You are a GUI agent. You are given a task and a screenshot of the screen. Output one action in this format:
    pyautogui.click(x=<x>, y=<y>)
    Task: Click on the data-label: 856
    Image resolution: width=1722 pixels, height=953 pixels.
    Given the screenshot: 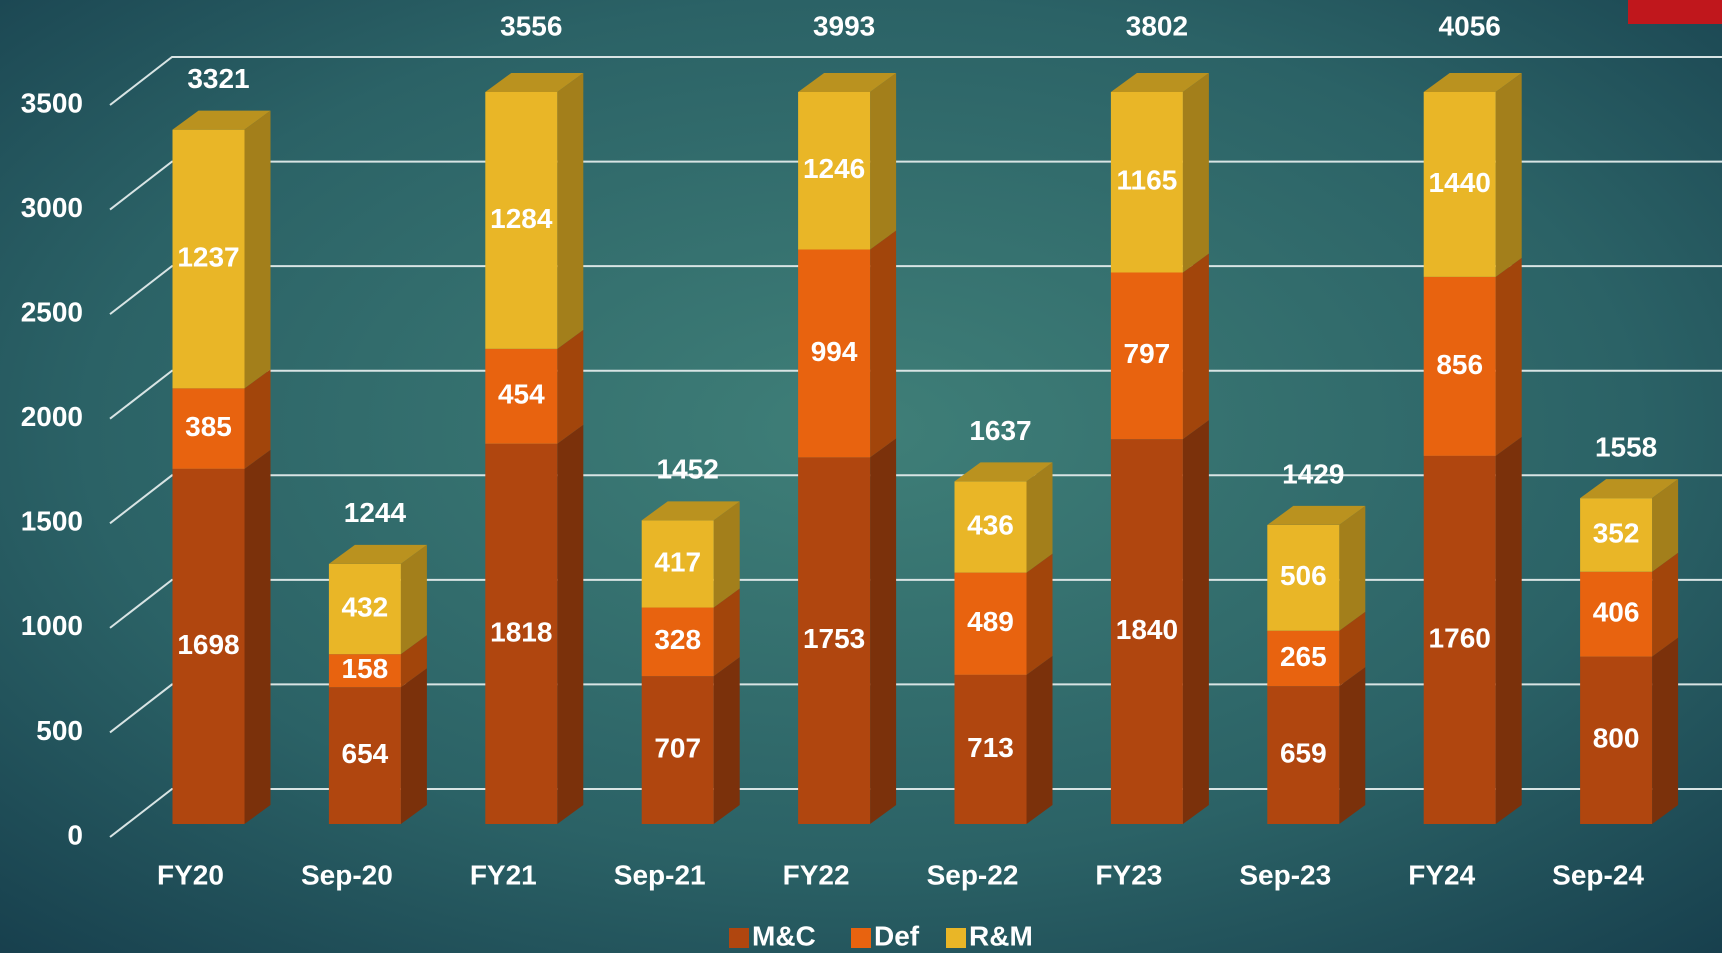 What is the action you would take?
    pyautogui.click(x=1459, y=364)
    